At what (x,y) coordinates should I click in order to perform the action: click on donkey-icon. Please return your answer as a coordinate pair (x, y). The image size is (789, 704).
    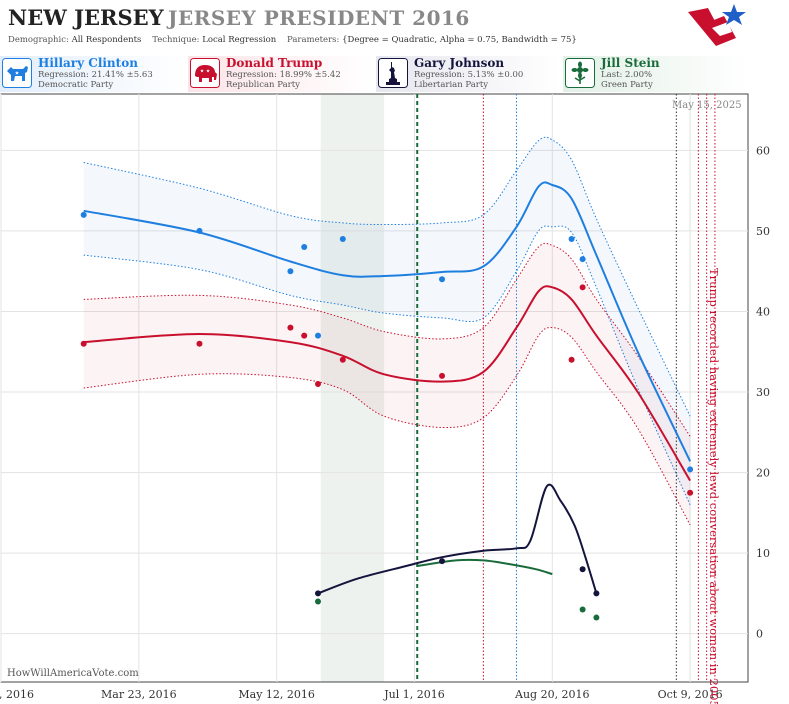
    Looking at the image, I should click on (17, 73).